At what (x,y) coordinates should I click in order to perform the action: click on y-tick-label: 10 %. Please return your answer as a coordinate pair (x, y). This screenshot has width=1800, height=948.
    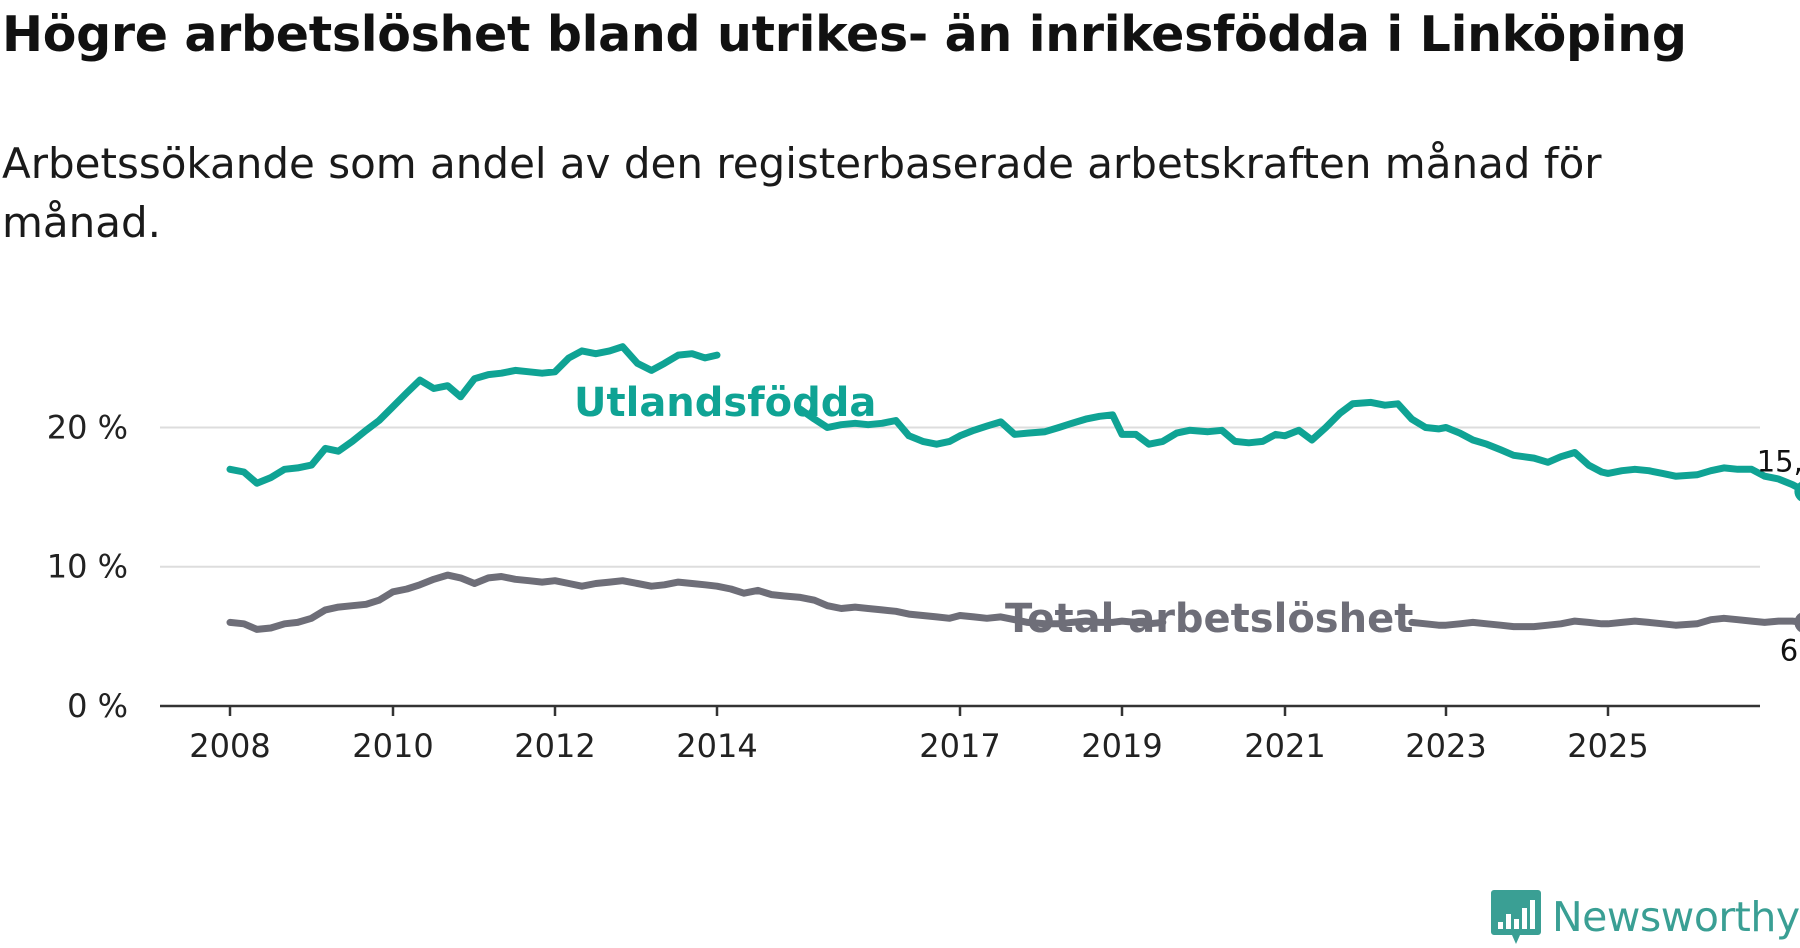
    Looking at the image, I should click on (87, 567).